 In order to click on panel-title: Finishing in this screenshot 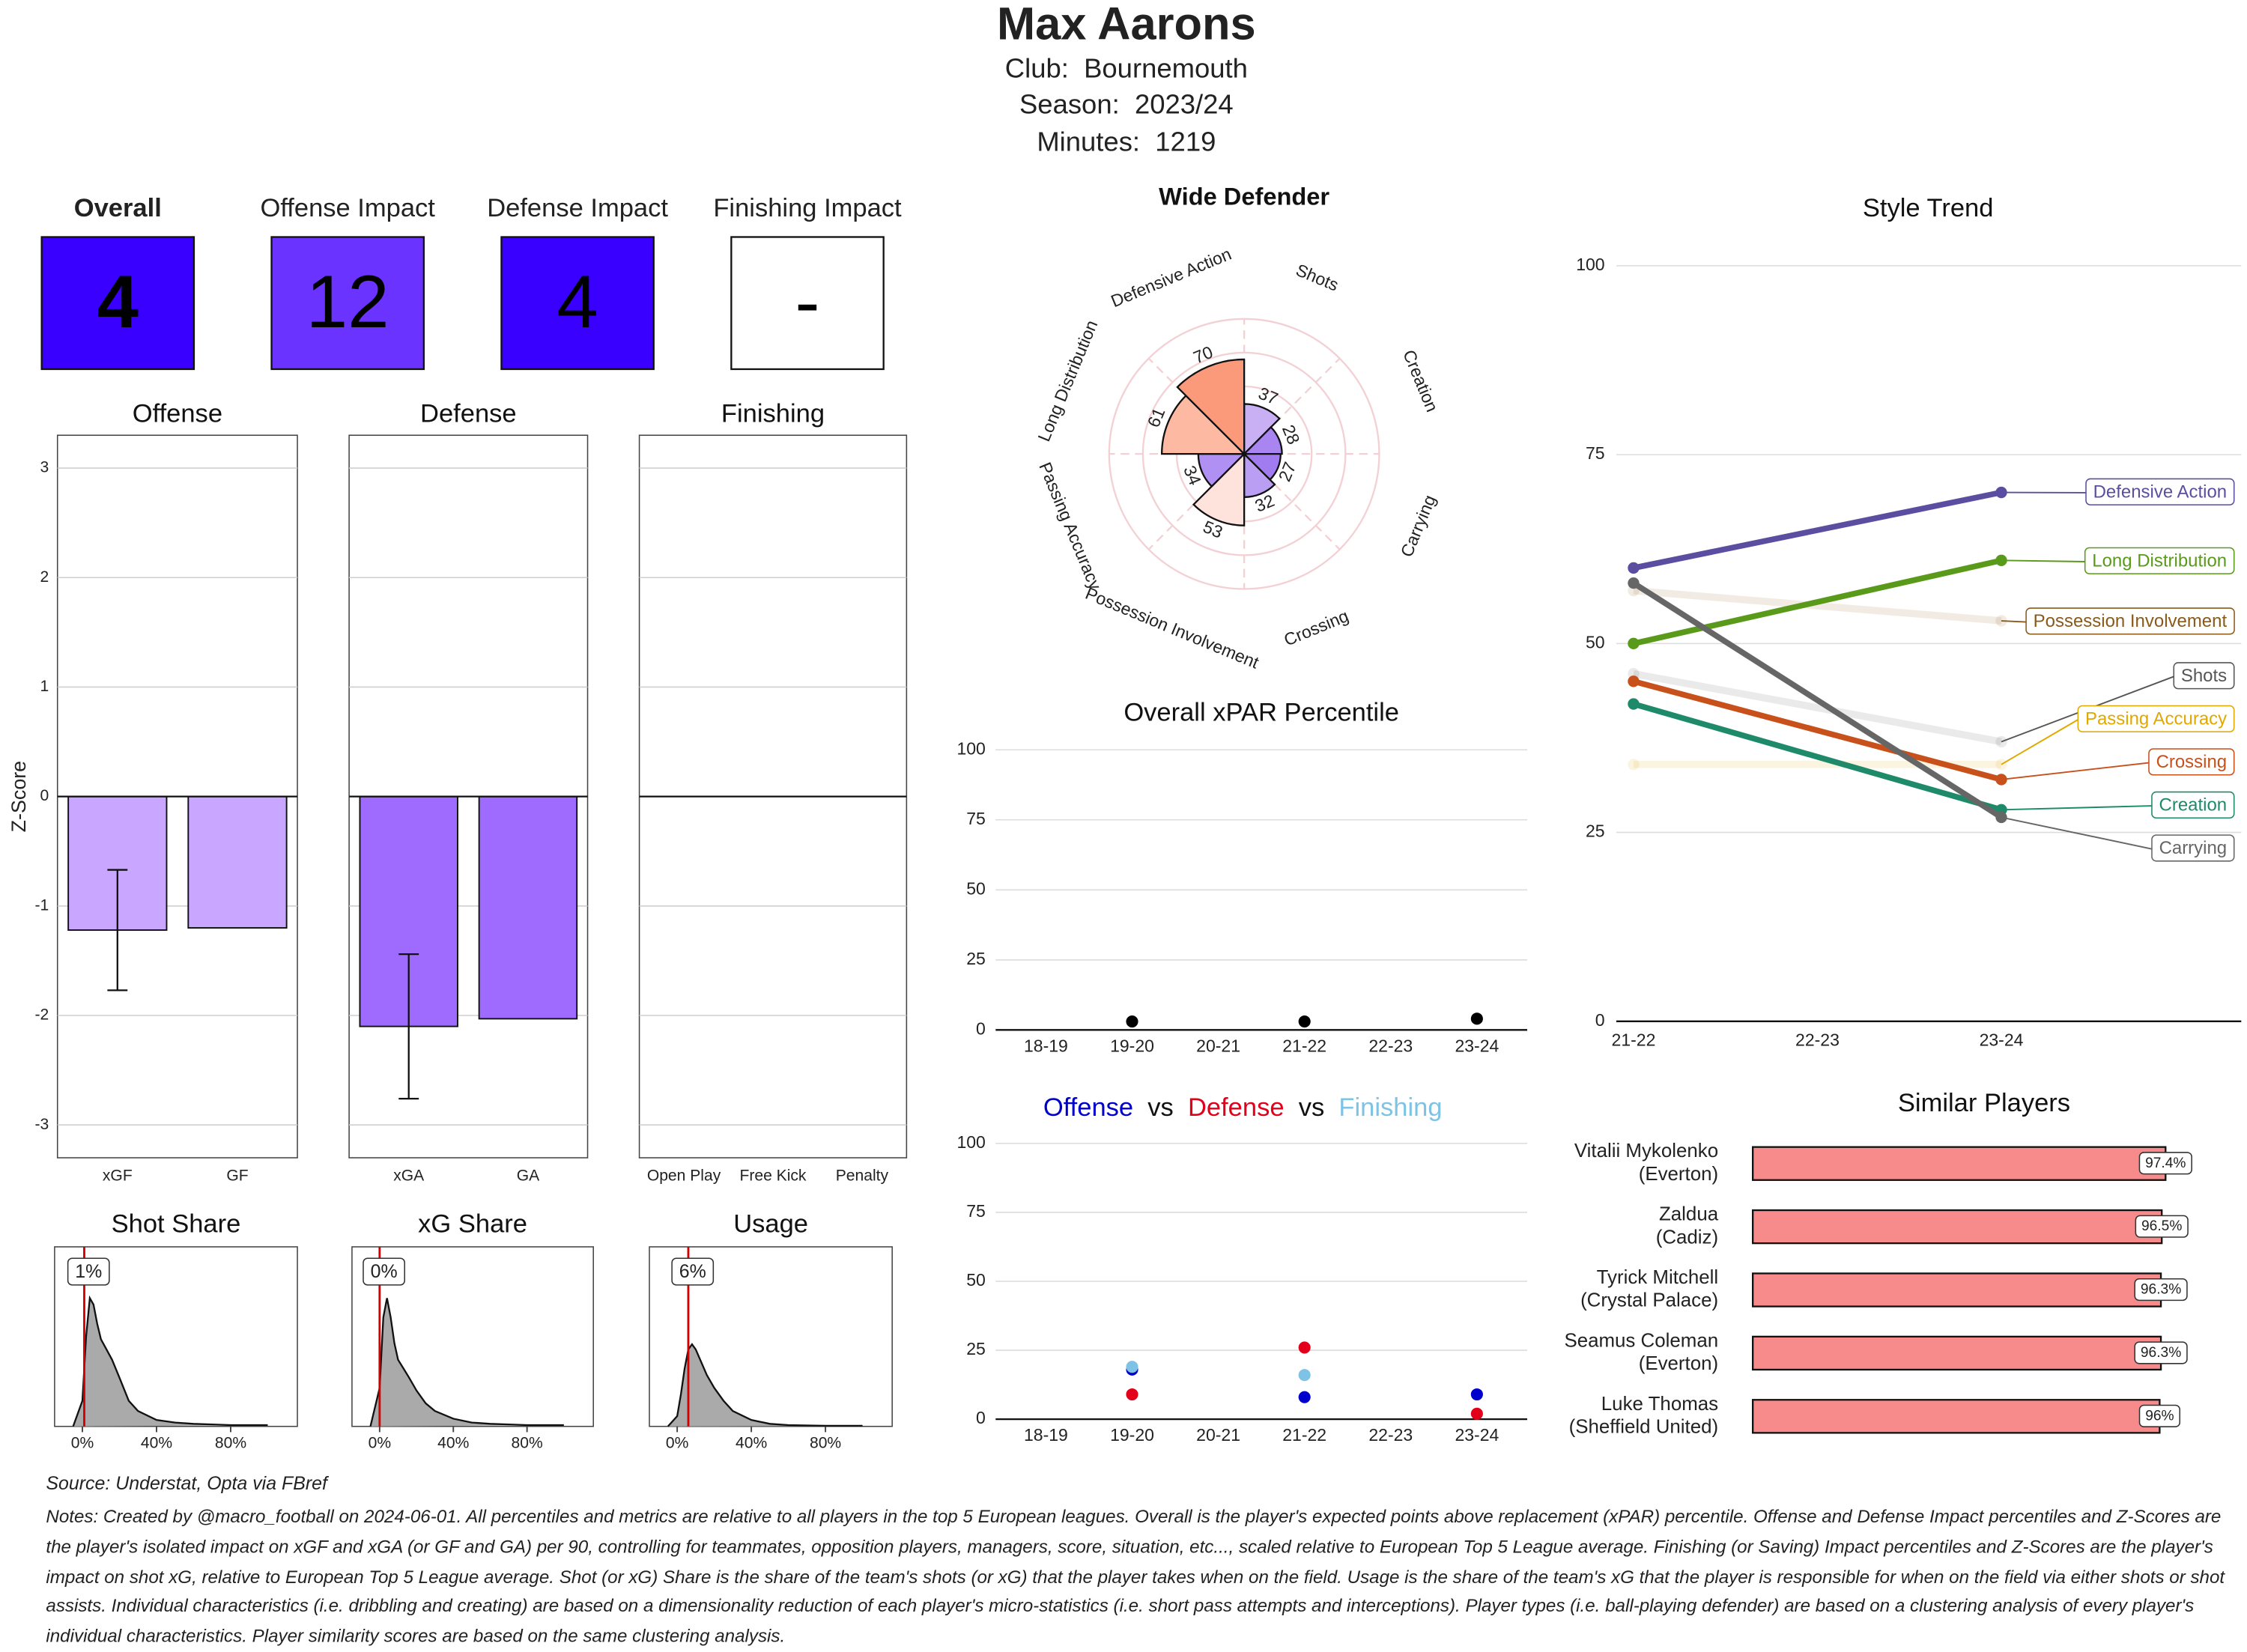, I will do `click(773, 413)`.